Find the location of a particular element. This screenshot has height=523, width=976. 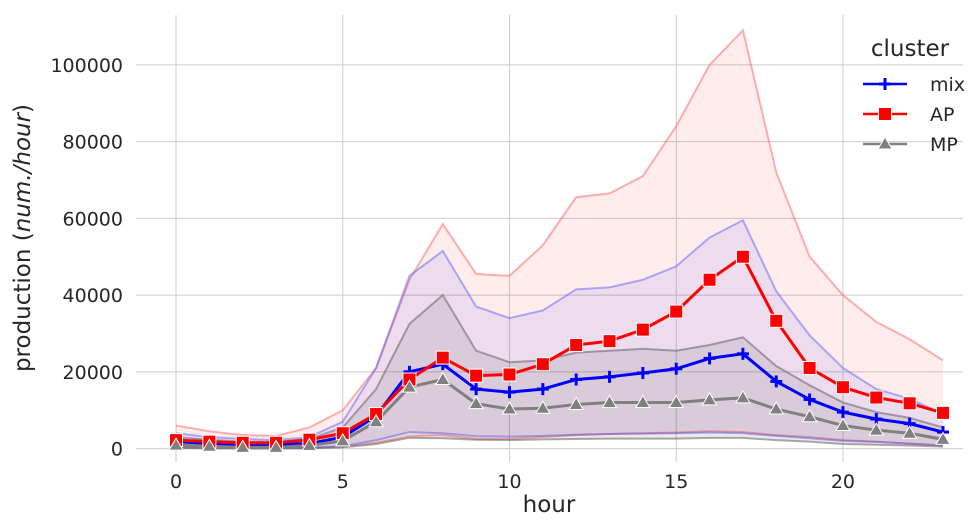

y-tick-label: 80000 is located at coordinates (93, 143).